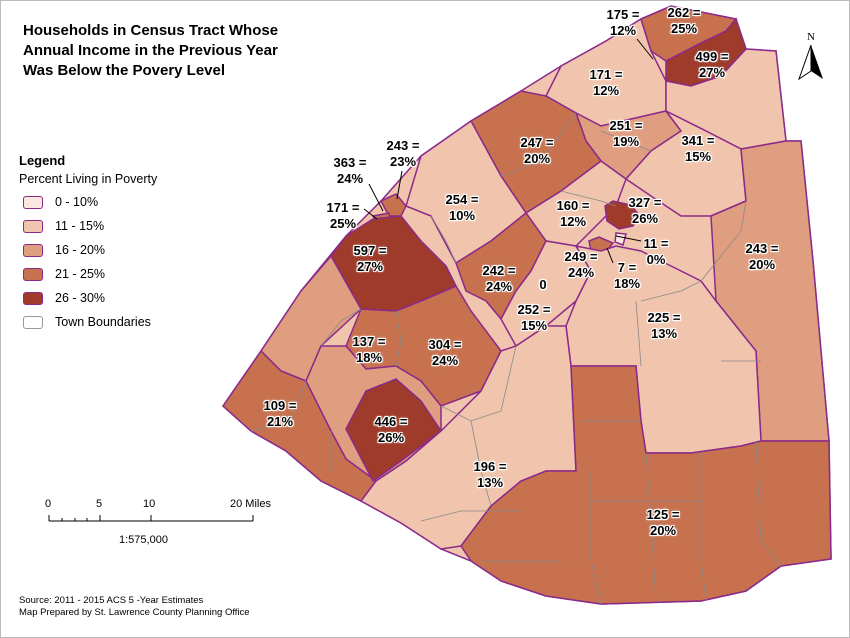 The width and height of the screenshot is (850, 638). Describe the element at coordinates (534, 309) in the screenshot. I see `tract-count: 252 =` at that location.